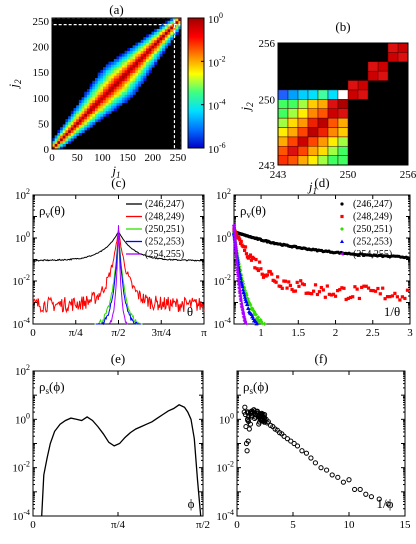 This screenshot has height=544, width=416. I want to click on y-axis-label: ρv(θ), so click(253, 211).